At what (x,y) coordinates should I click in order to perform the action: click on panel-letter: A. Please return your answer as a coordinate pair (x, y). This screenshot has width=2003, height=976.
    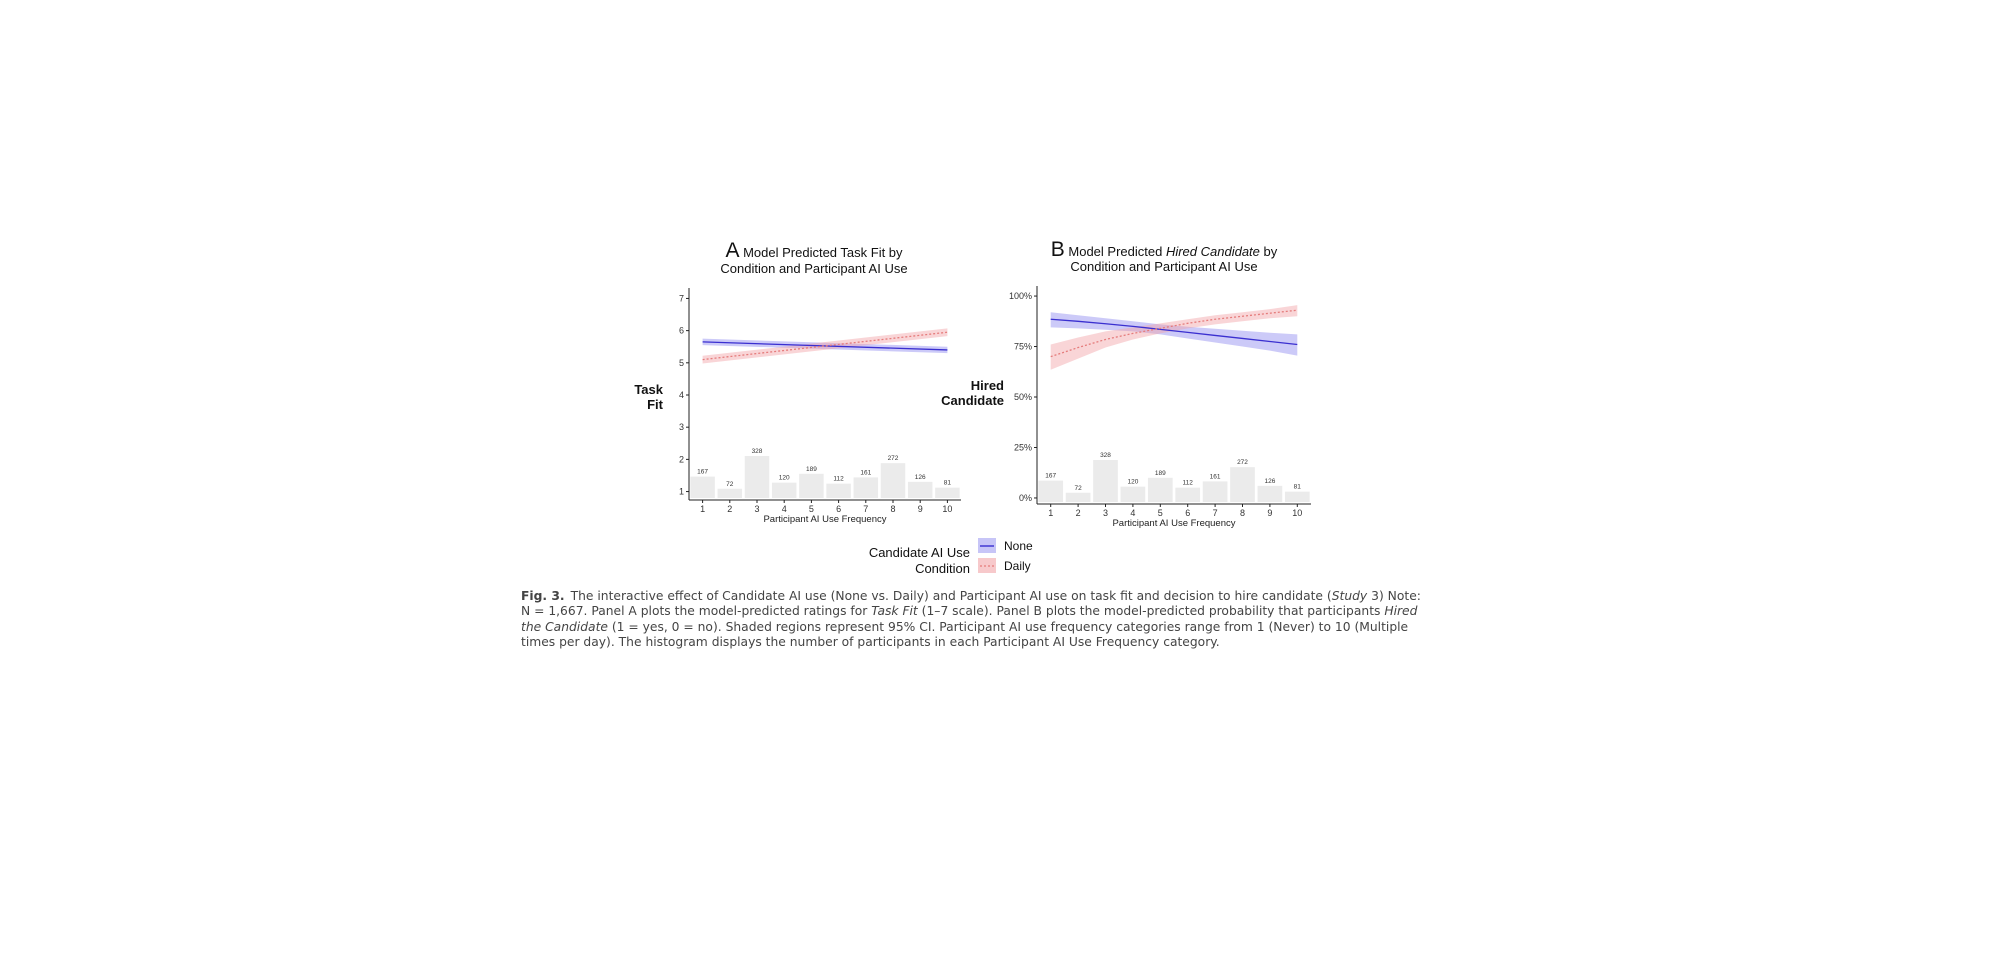
    Looking at the image, I should click on (732, 250).